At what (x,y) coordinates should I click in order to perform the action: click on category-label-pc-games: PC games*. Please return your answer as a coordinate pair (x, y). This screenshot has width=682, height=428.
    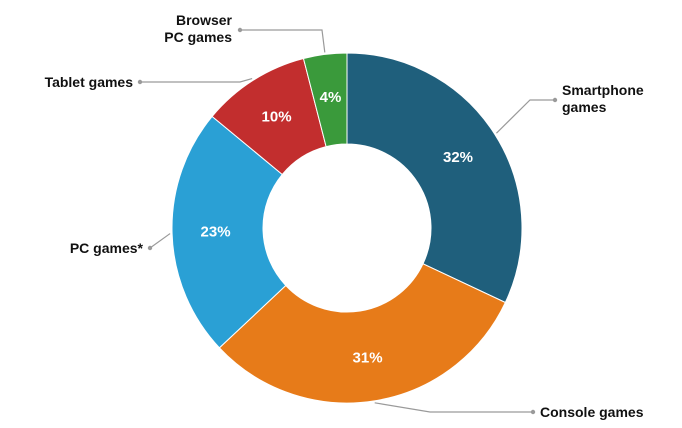
    Looking at the image, I should click on (107, 248).